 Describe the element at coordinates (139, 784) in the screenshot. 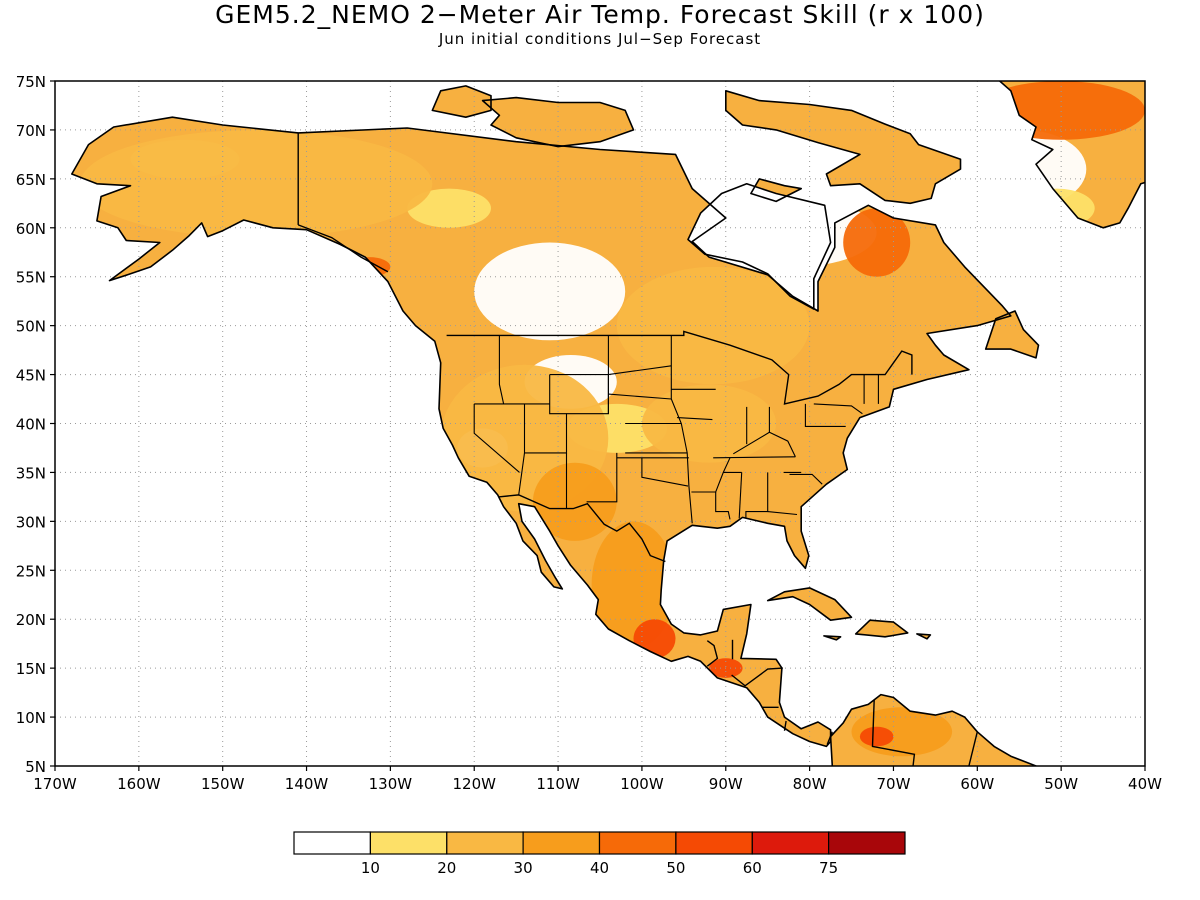

I see `lon-tick-label: 160W` at that location.